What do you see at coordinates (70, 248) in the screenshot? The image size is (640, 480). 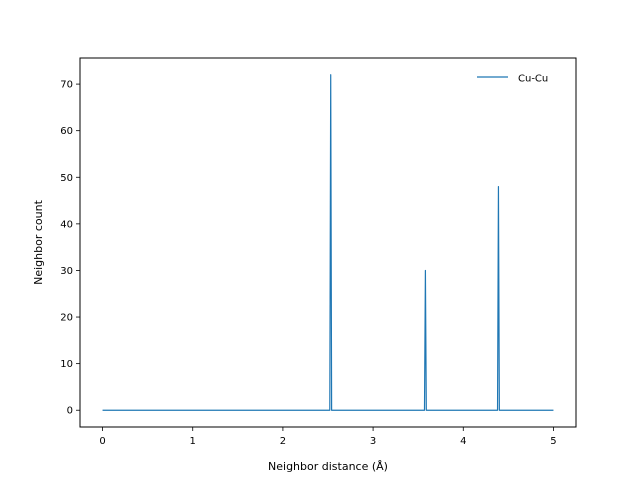 I see `y-axis: 0 10 20 30 40 50 60 70` at bounding box center [70, 248].